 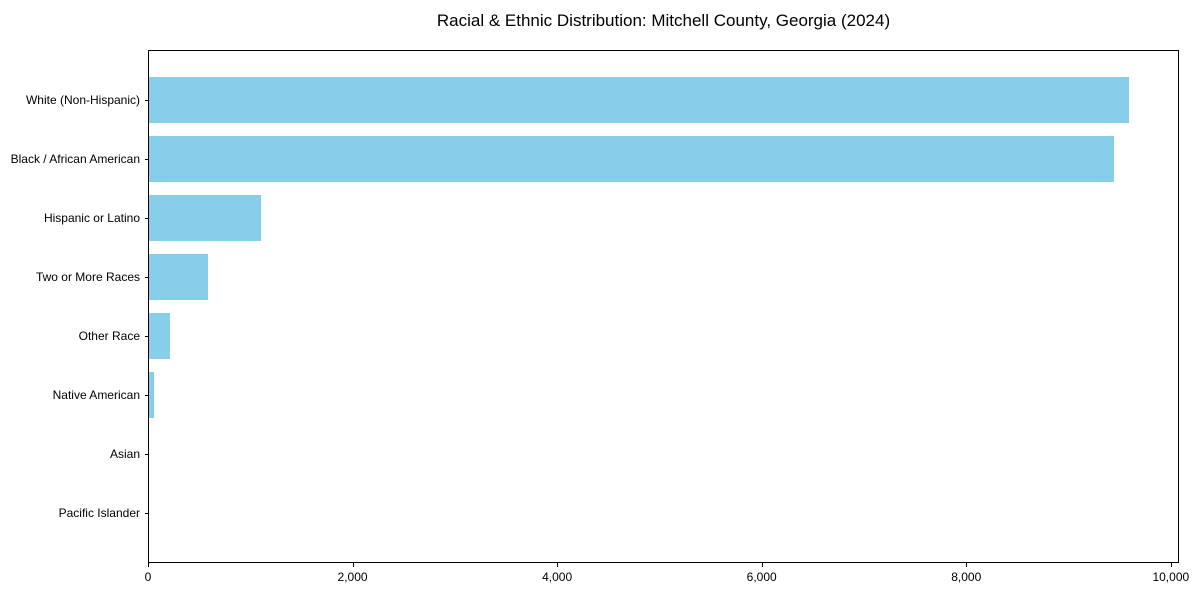 I want to click on category-label: Native American, so click(x=96, y=394).